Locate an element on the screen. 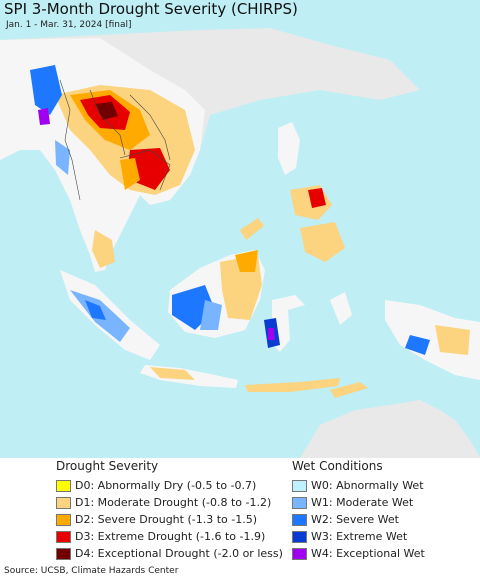 The image size is (480, 580). legend-label-w0: W0: Abnormally Wet is located at coordinates (367, 485).